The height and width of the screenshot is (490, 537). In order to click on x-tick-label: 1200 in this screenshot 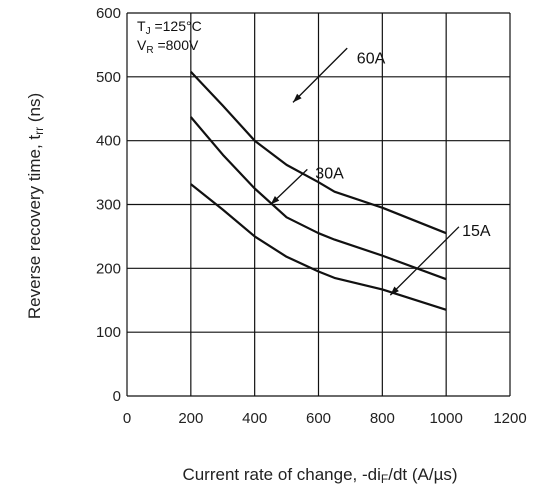, I will do `click(509, 418)`.